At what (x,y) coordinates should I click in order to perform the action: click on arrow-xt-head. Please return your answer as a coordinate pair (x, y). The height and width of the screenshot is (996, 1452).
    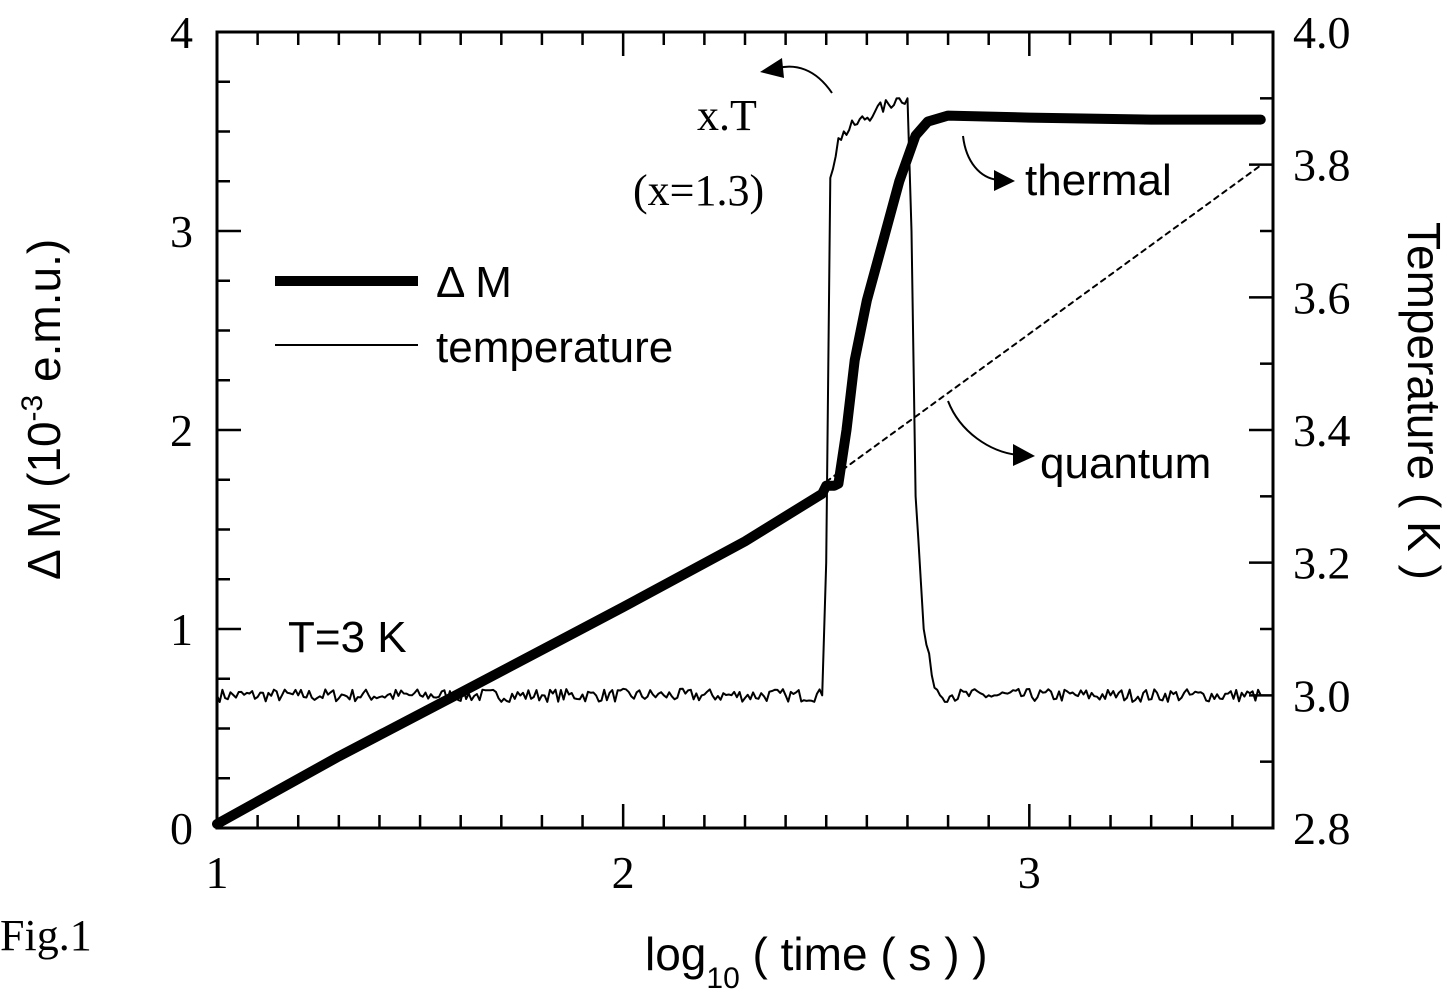
    Looking at the image, I should click on (772, 68).